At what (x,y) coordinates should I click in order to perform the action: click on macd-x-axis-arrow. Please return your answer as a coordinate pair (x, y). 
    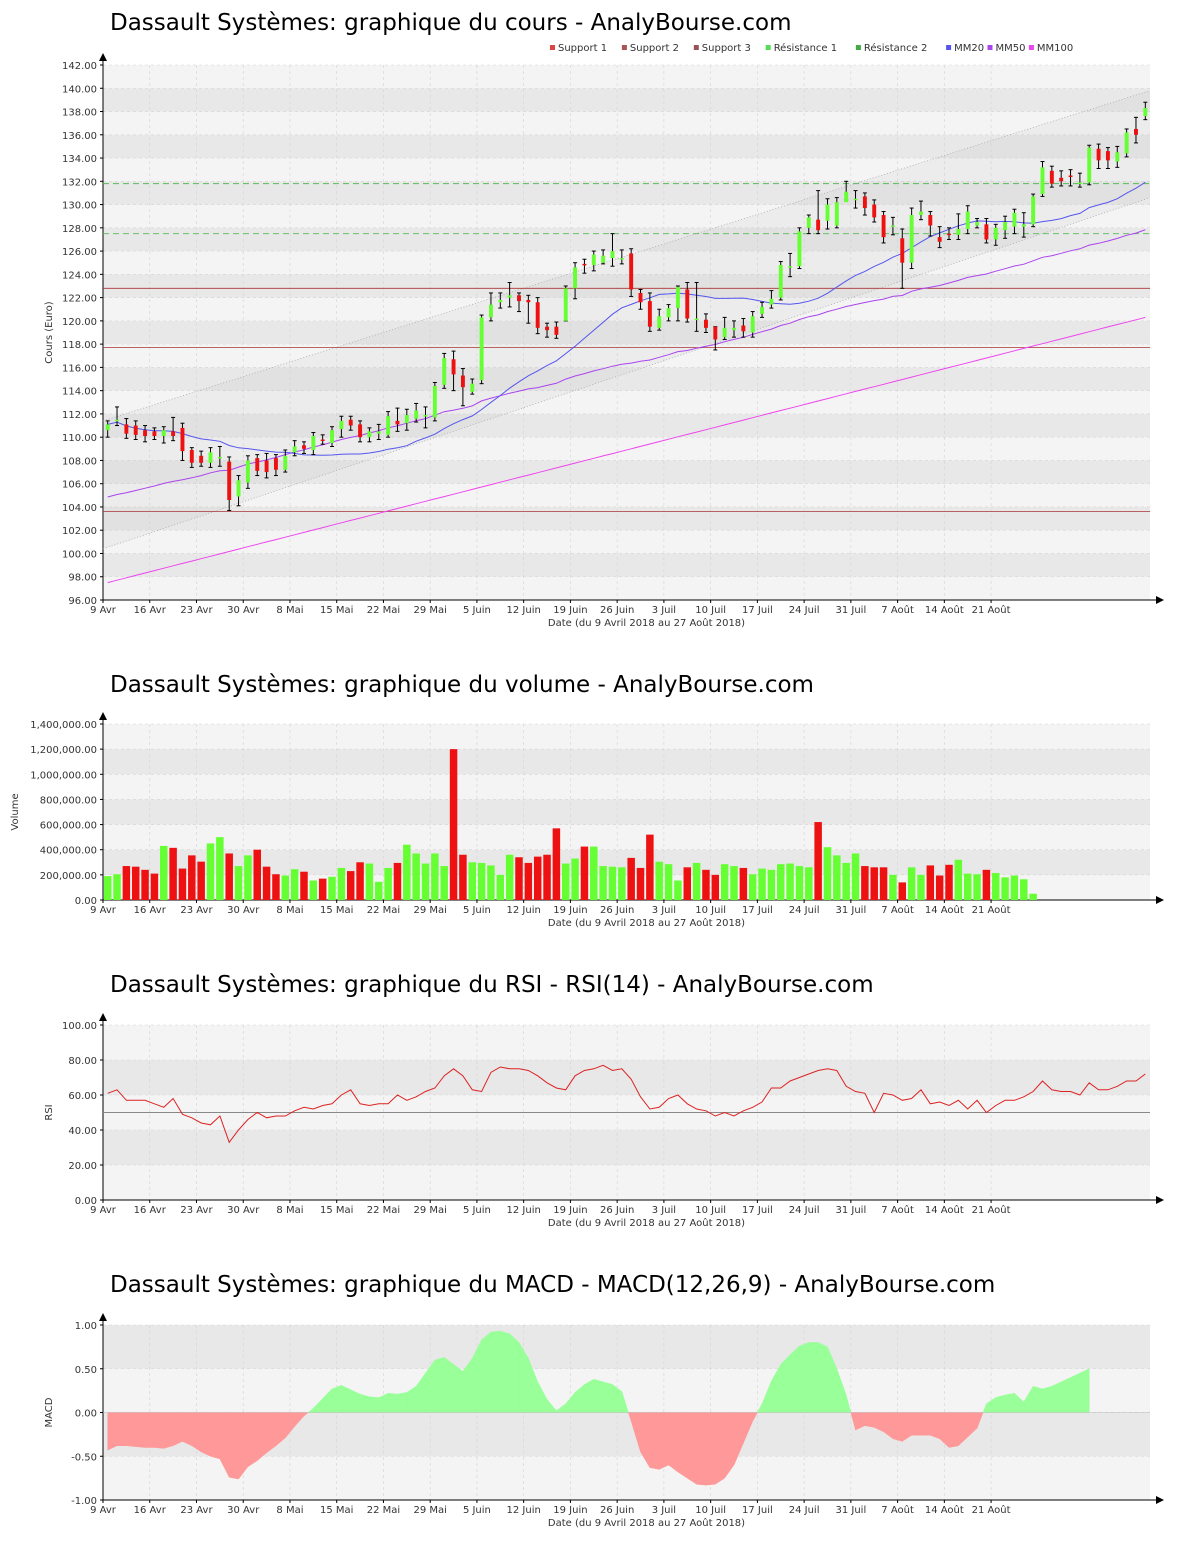
    Looking at the image, I should click on (1160, 1500).